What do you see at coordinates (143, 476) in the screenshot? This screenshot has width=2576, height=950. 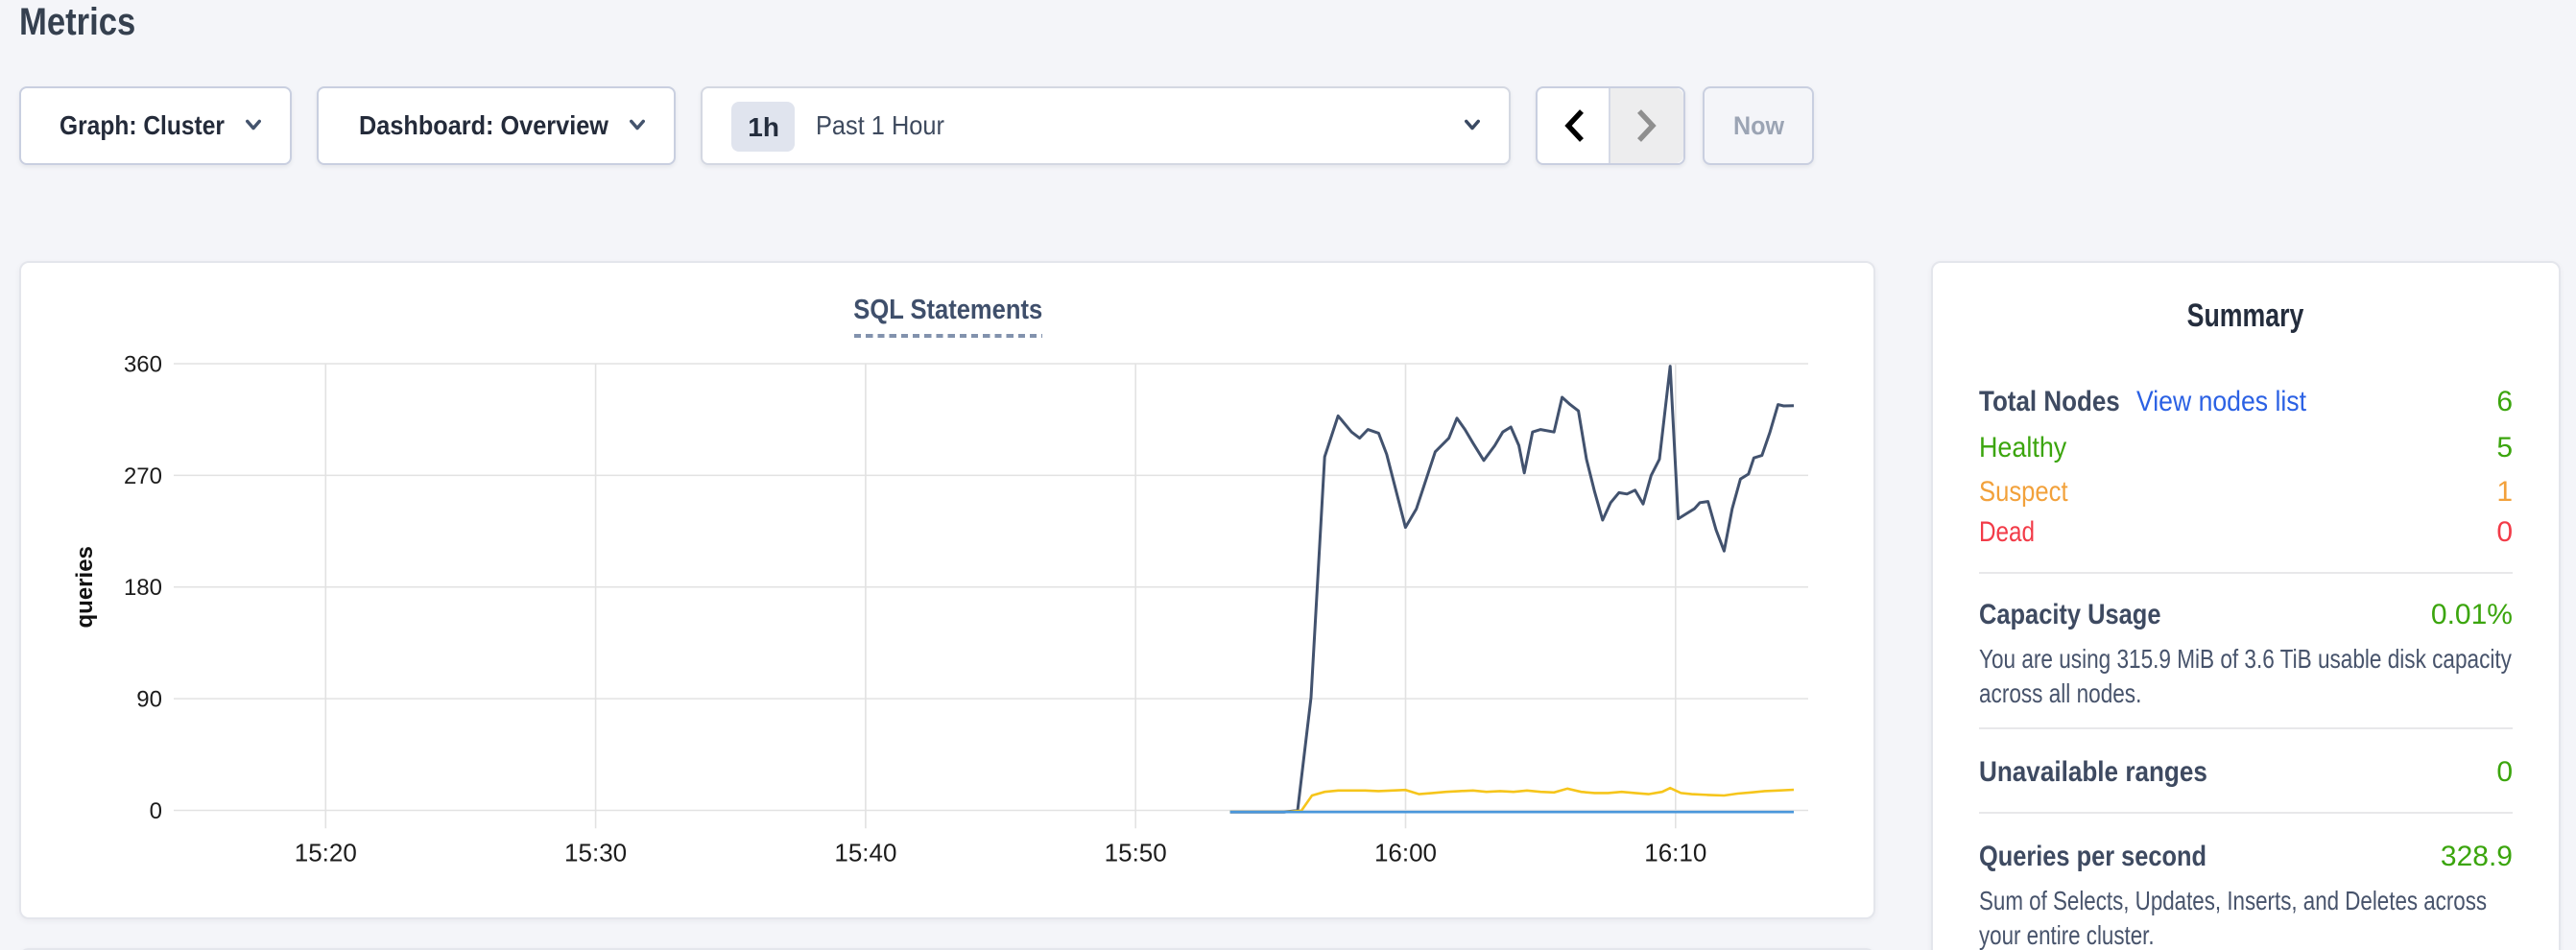 I see `svg-text: 270` at bounding box center [143, 476].